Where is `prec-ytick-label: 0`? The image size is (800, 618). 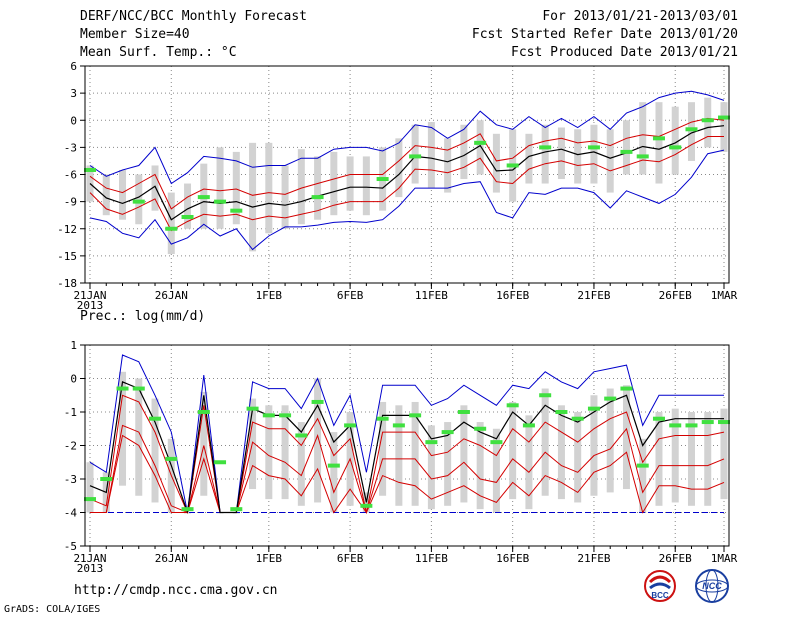 prec-ytick-label: 0 is located at coordinates (73, 379).